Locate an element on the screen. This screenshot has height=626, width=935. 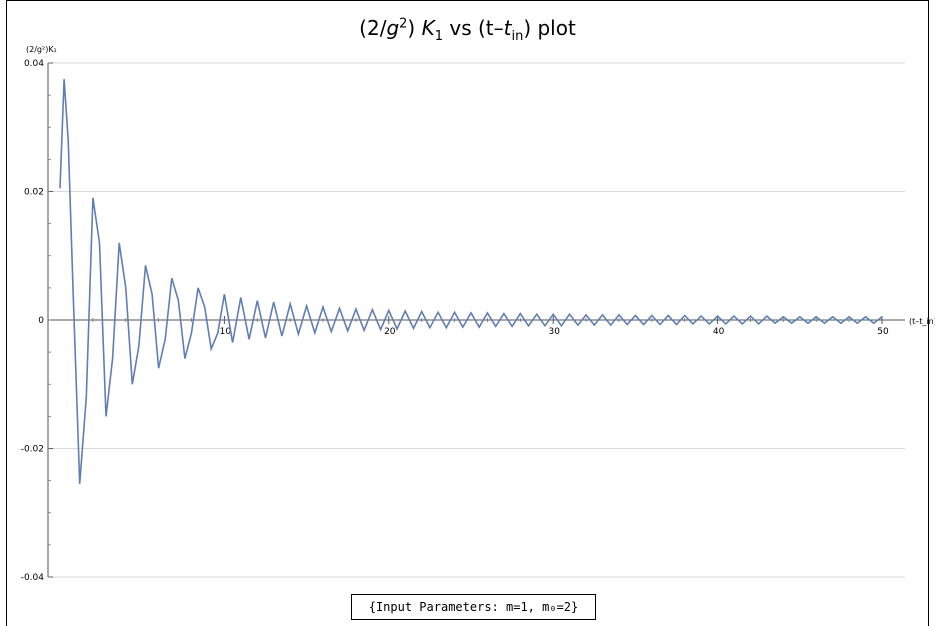
x-tick-label: 20 is located at coordinates (390, 332).